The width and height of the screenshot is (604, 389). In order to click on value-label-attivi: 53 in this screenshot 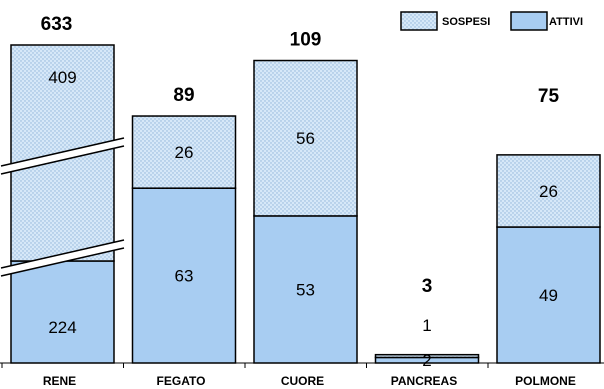, I will do `click(305, 289)`.